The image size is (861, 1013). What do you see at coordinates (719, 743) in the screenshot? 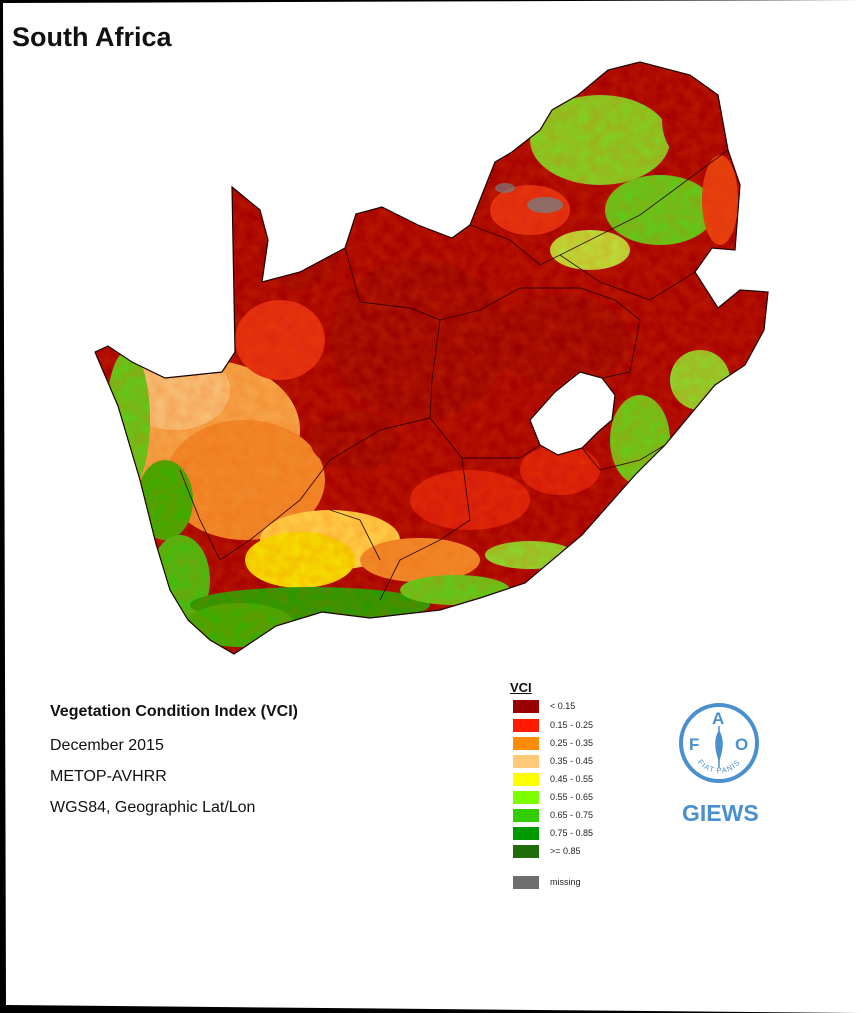
I see `fao-logo-icon: F A O FIAT PANIS` at bounding box center [719, 743].